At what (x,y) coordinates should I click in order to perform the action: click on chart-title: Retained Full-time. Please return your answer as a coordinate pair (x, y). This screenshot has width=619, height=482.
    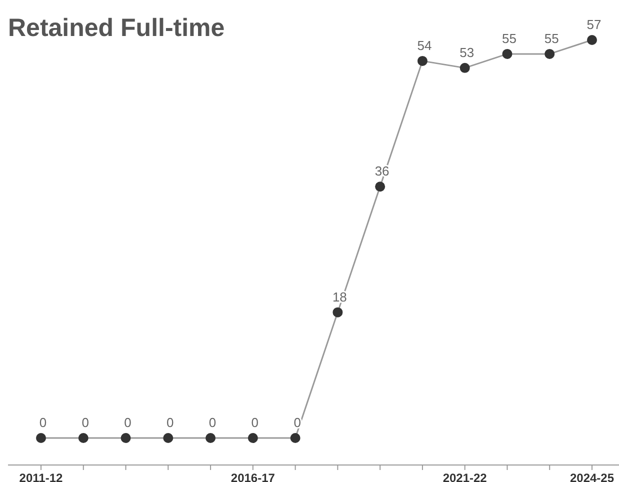
    Looking at the image, I should click on (116, 28).